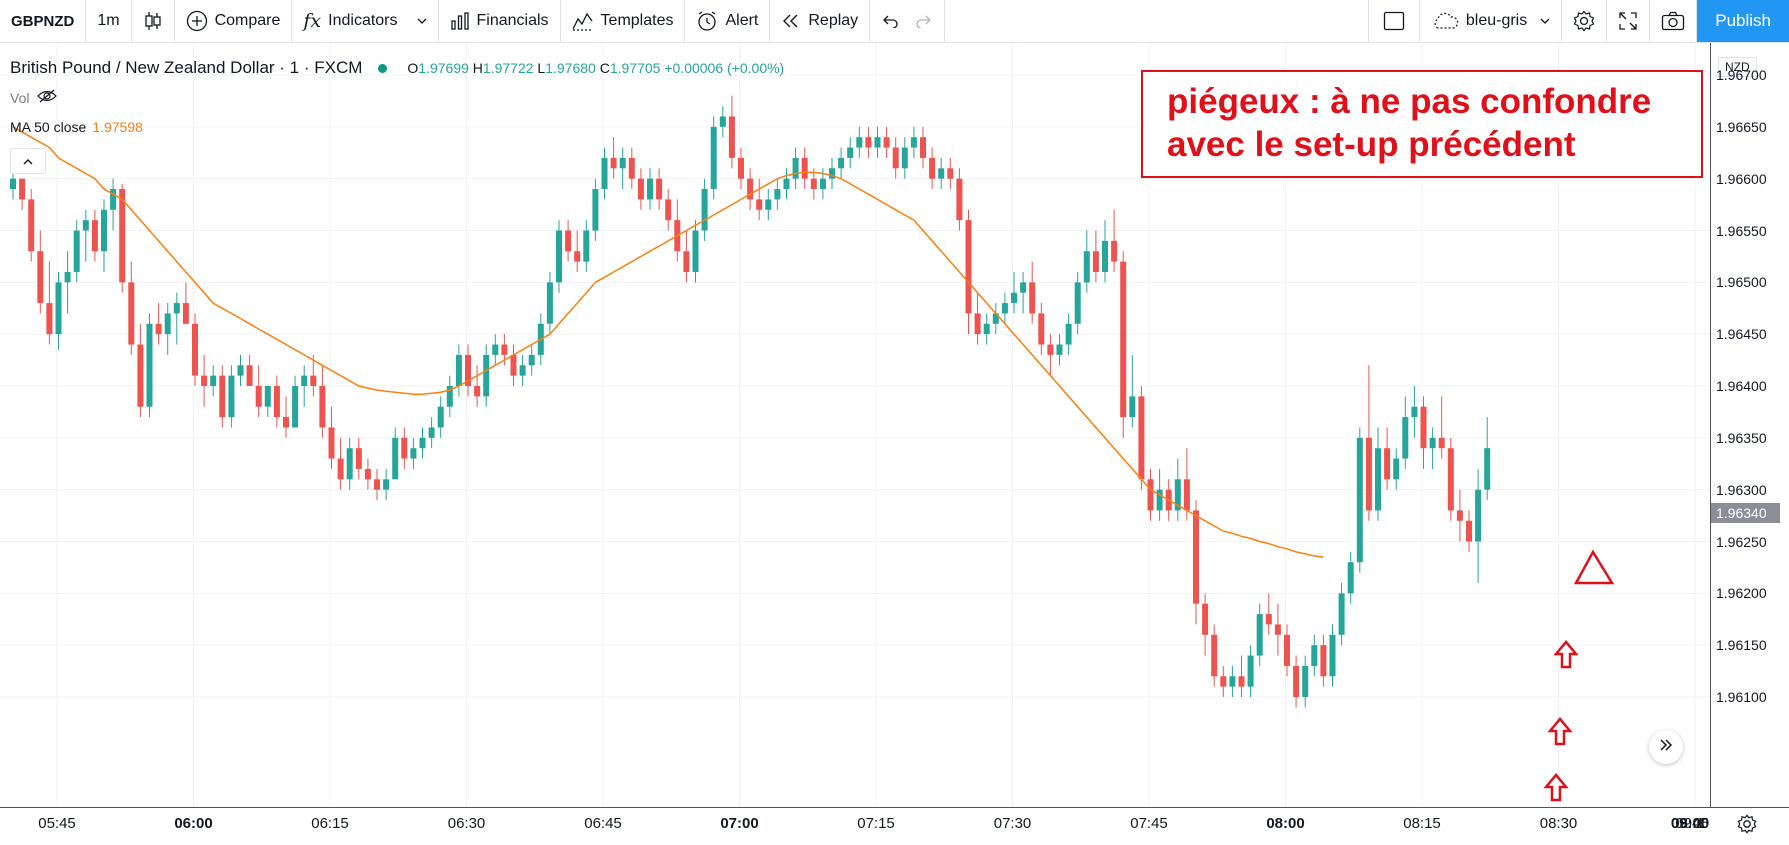 This screenshot has width=1789, height=845. What do you see at coordinates (924, 21) in the screenshot?
I see `redo-icon` at bounding box center [924, 21].